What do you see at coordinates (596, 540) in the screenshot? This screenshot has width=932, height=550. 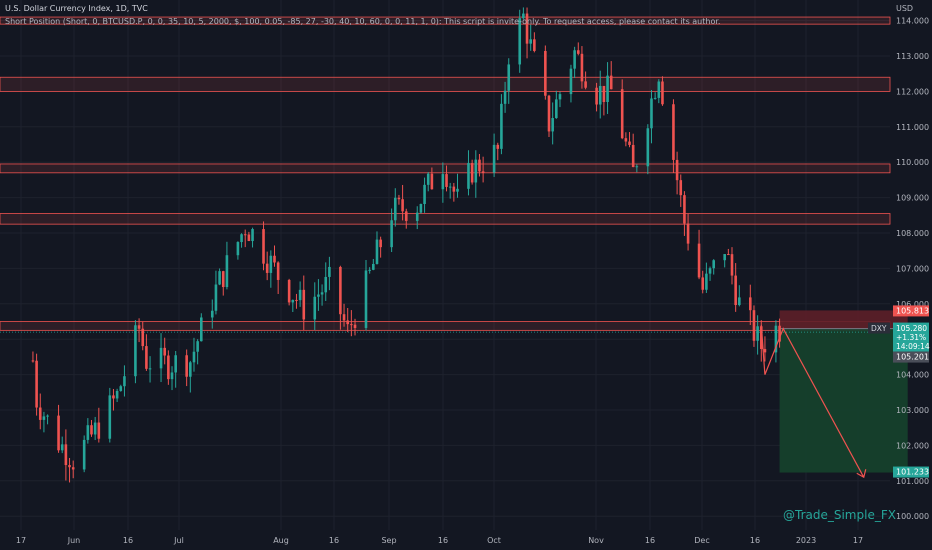 I see `time-tick-label: Nov` at bounding box center [596, 540].